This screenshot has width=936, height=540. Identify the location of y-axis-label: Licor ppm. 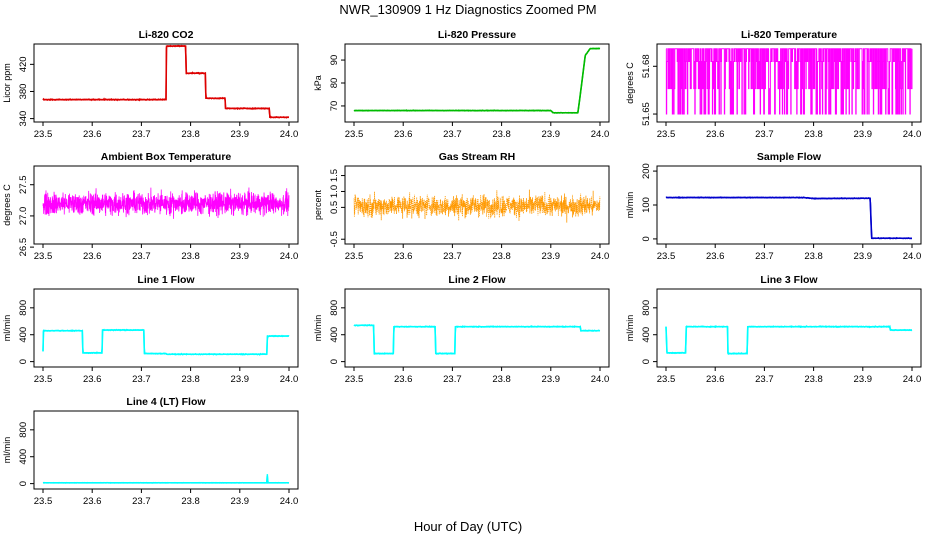
(7, 83).